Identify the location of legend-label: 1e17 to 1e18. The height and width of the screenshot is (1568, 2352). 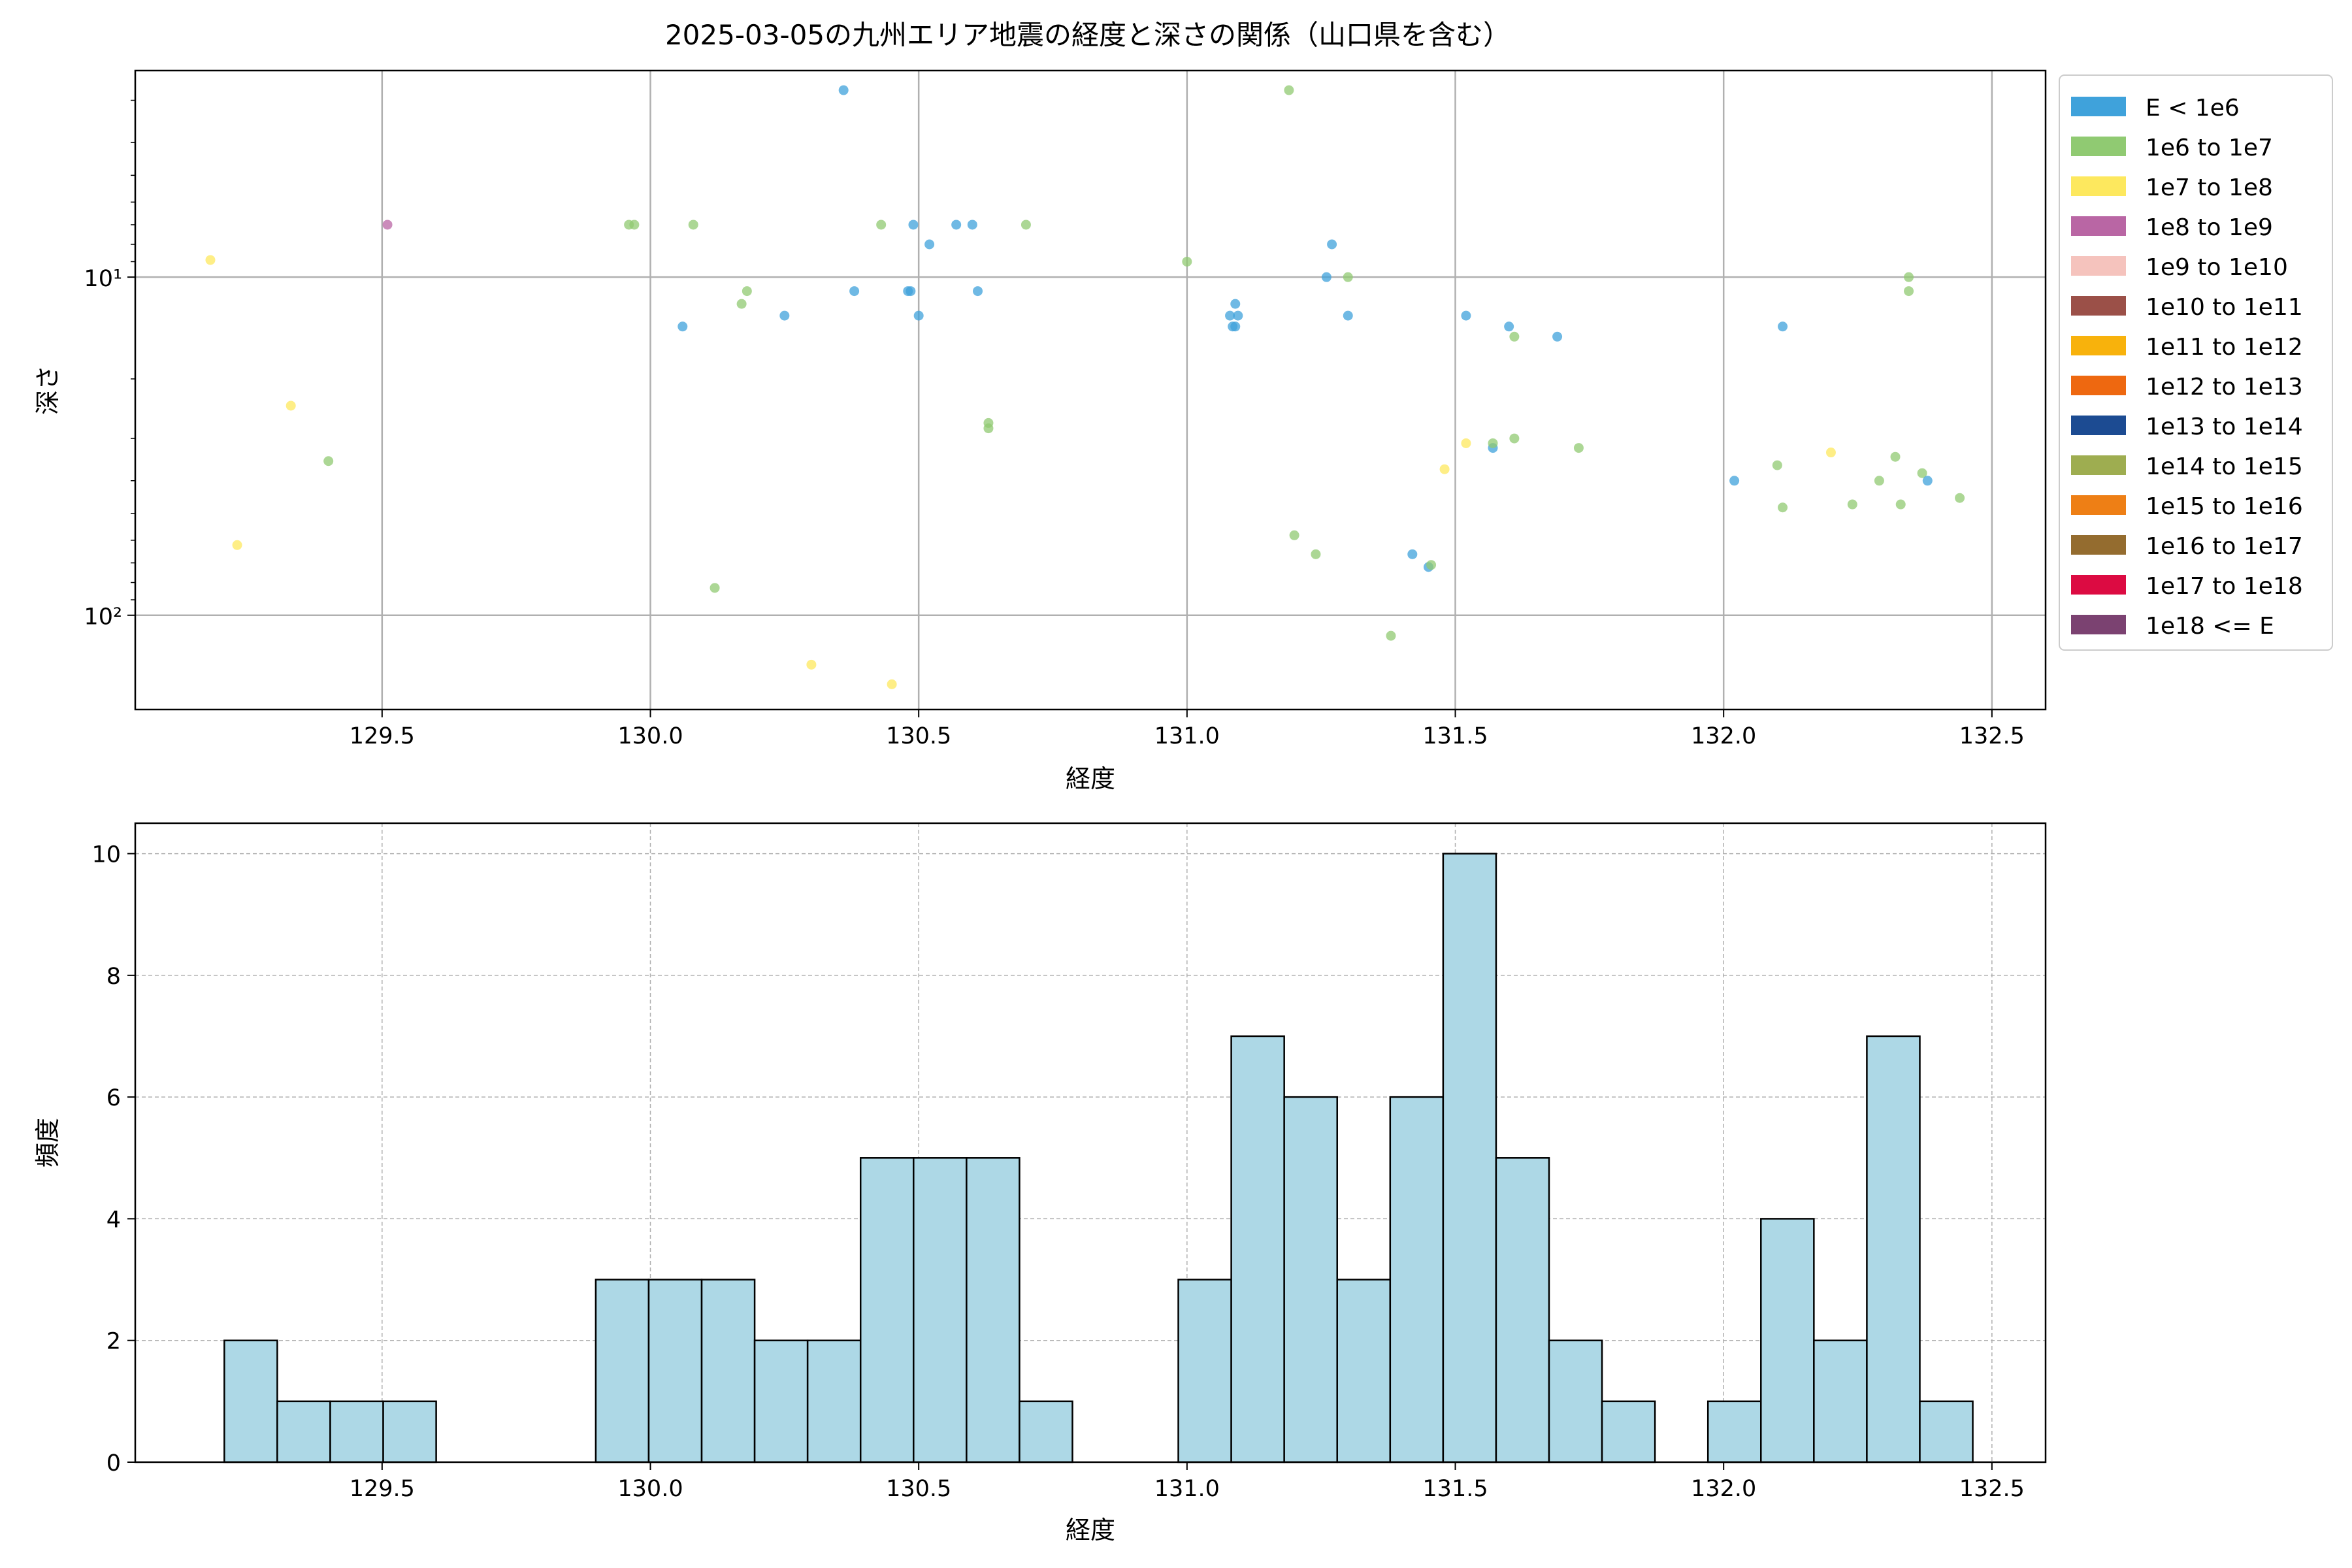
(2224, 586).